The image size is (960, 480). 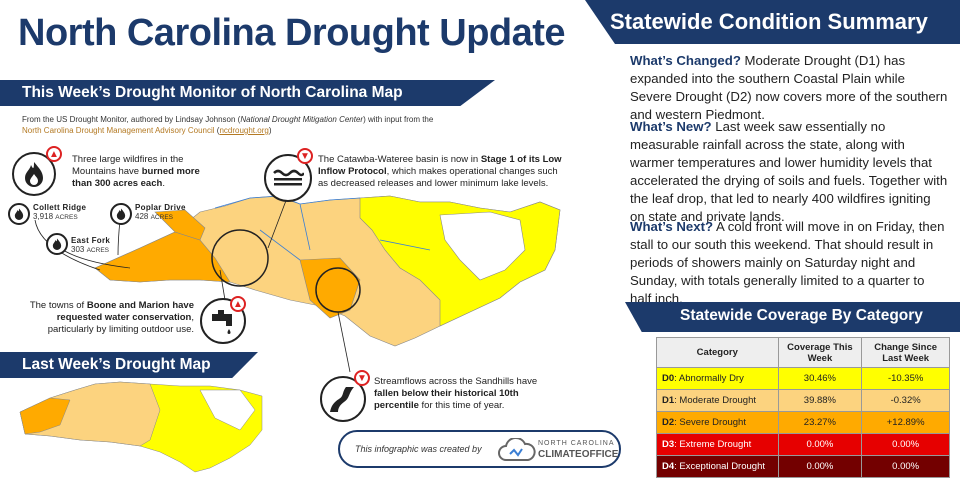 I want to click on this-week-header-bar, so click(x=247, y=93).